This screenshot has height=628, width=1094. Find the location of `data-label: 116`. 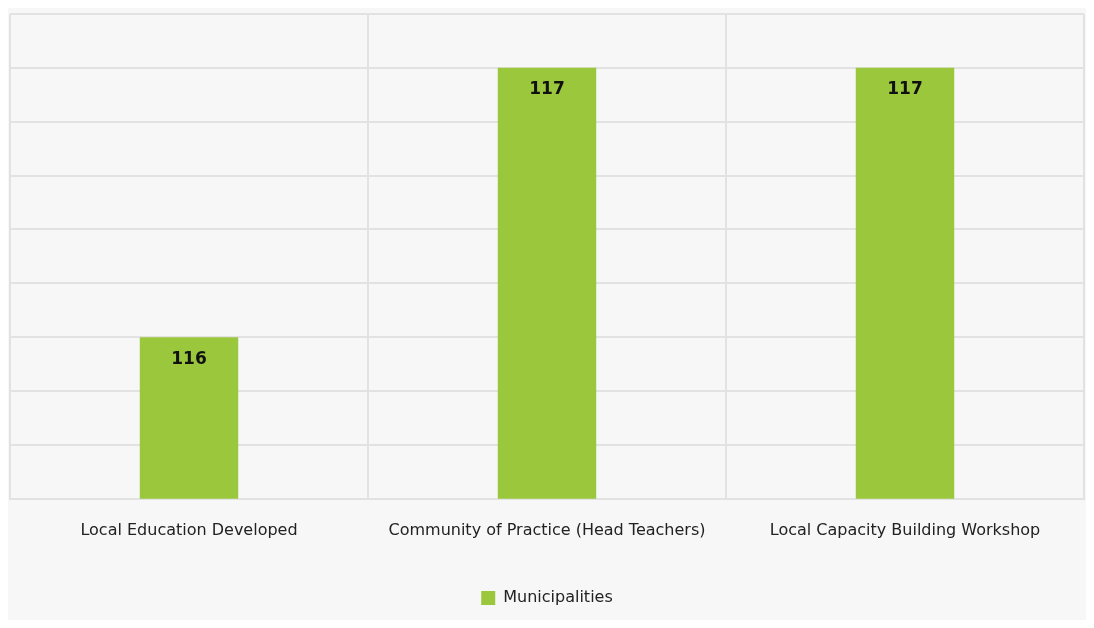

data-label: 116 is located at coordinates (189, 357).